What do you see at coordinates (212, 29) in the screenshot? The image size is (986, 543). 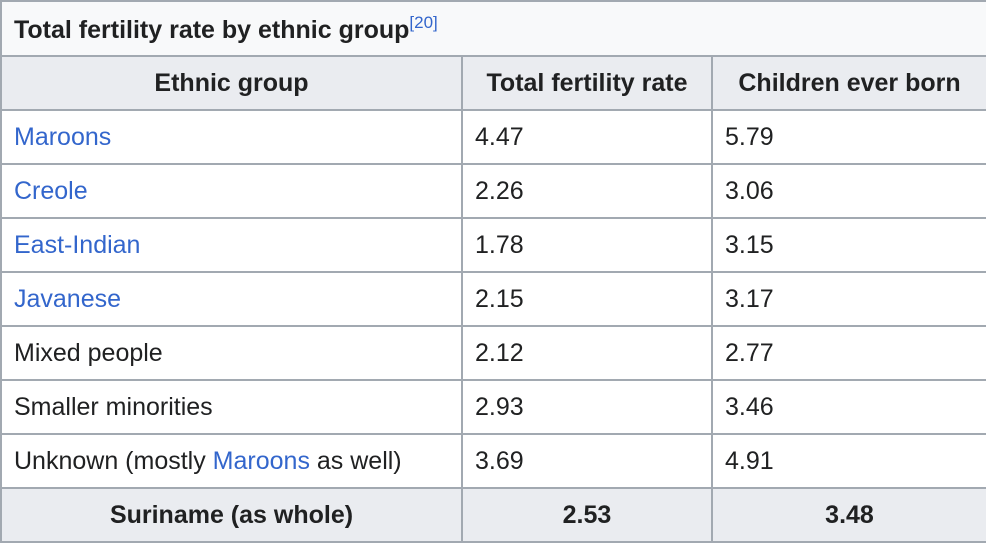 I see `table-title: Total fertility rate by ethnic group` at bounding box center [212, 29].